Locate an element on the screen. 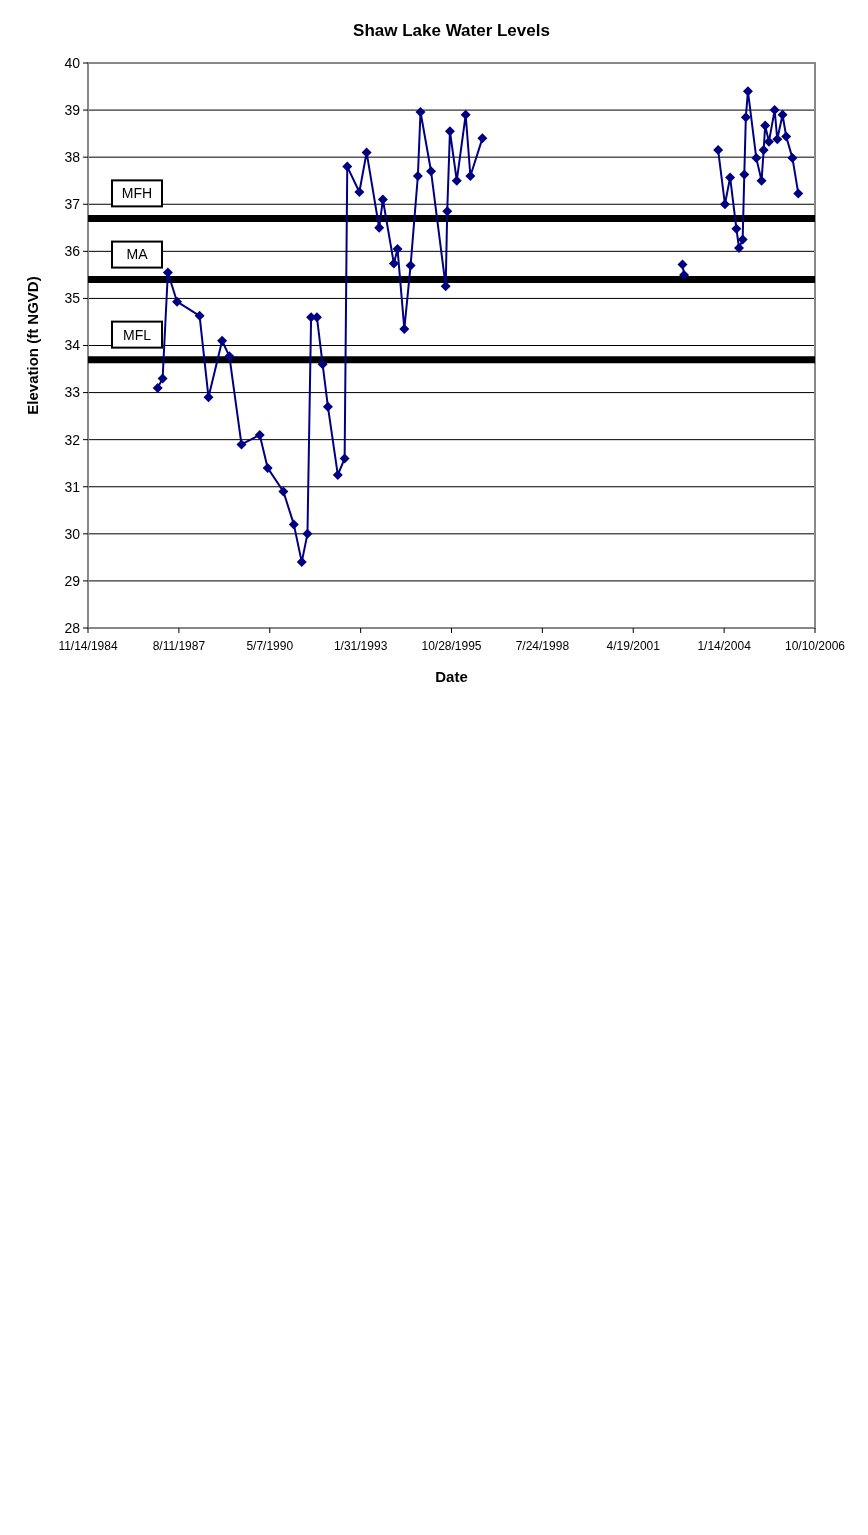 The image size is (868, 1535). x-tick-label: 1/14/2004 is located at coordinates (724, 646).